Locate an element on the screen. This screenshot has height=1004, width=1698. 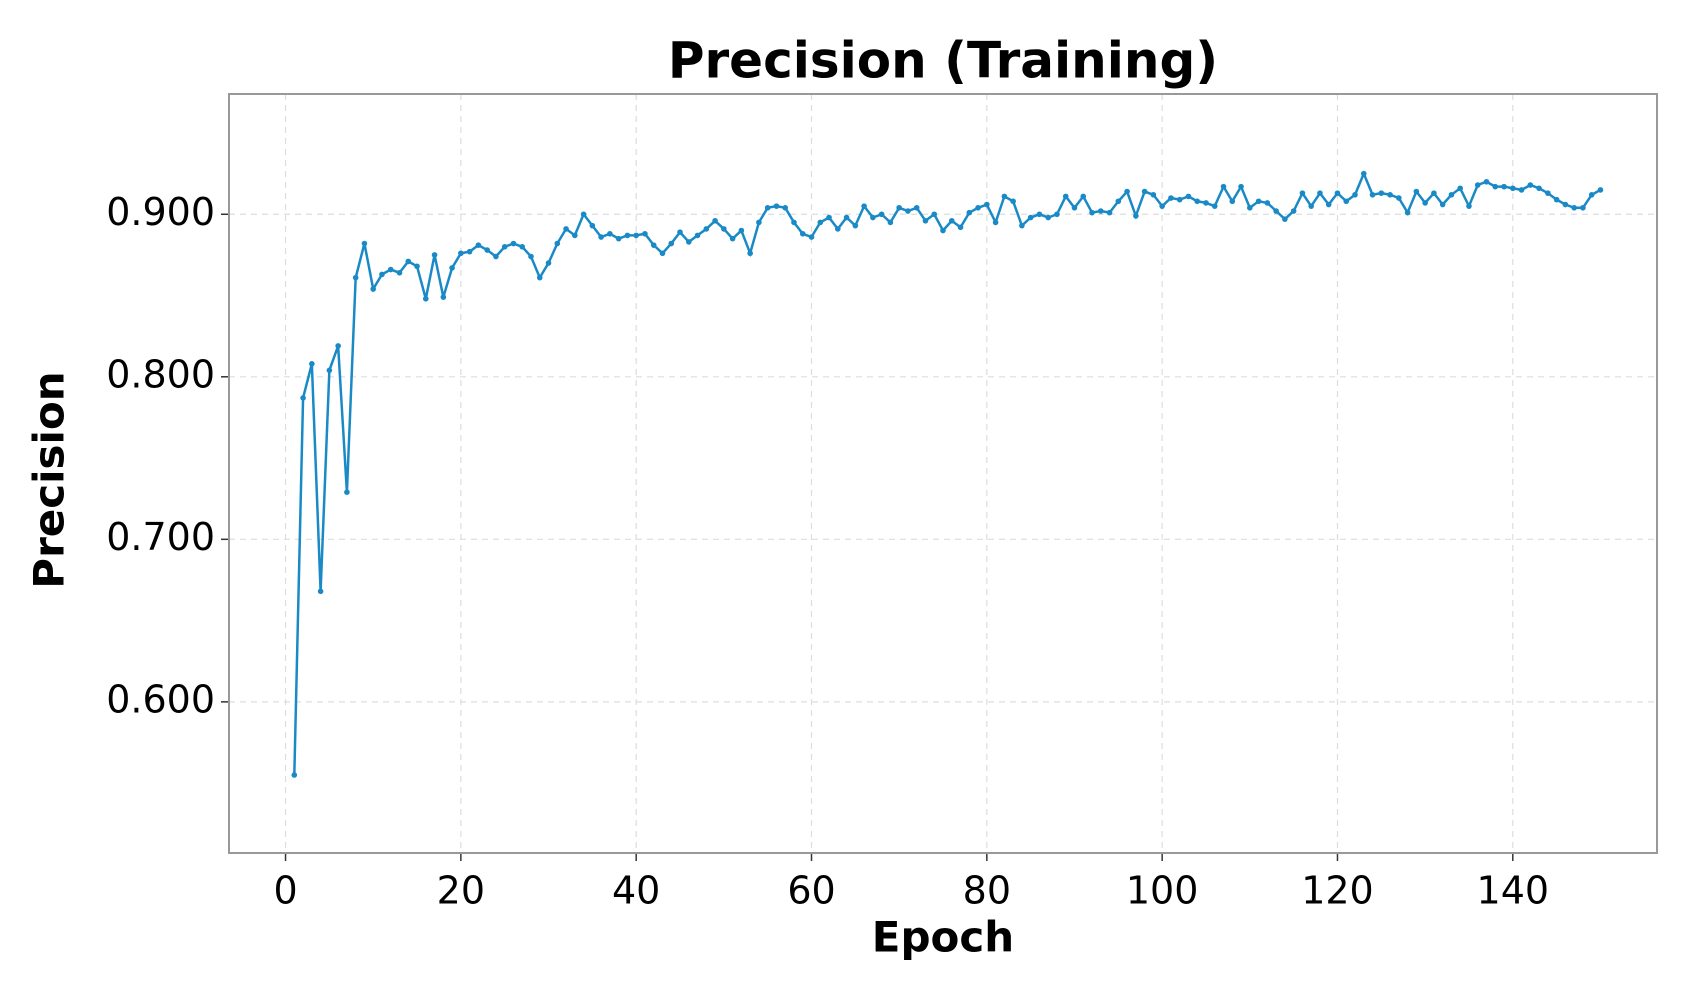
x-tick-label: 0 is located at coordinates (285, 891).